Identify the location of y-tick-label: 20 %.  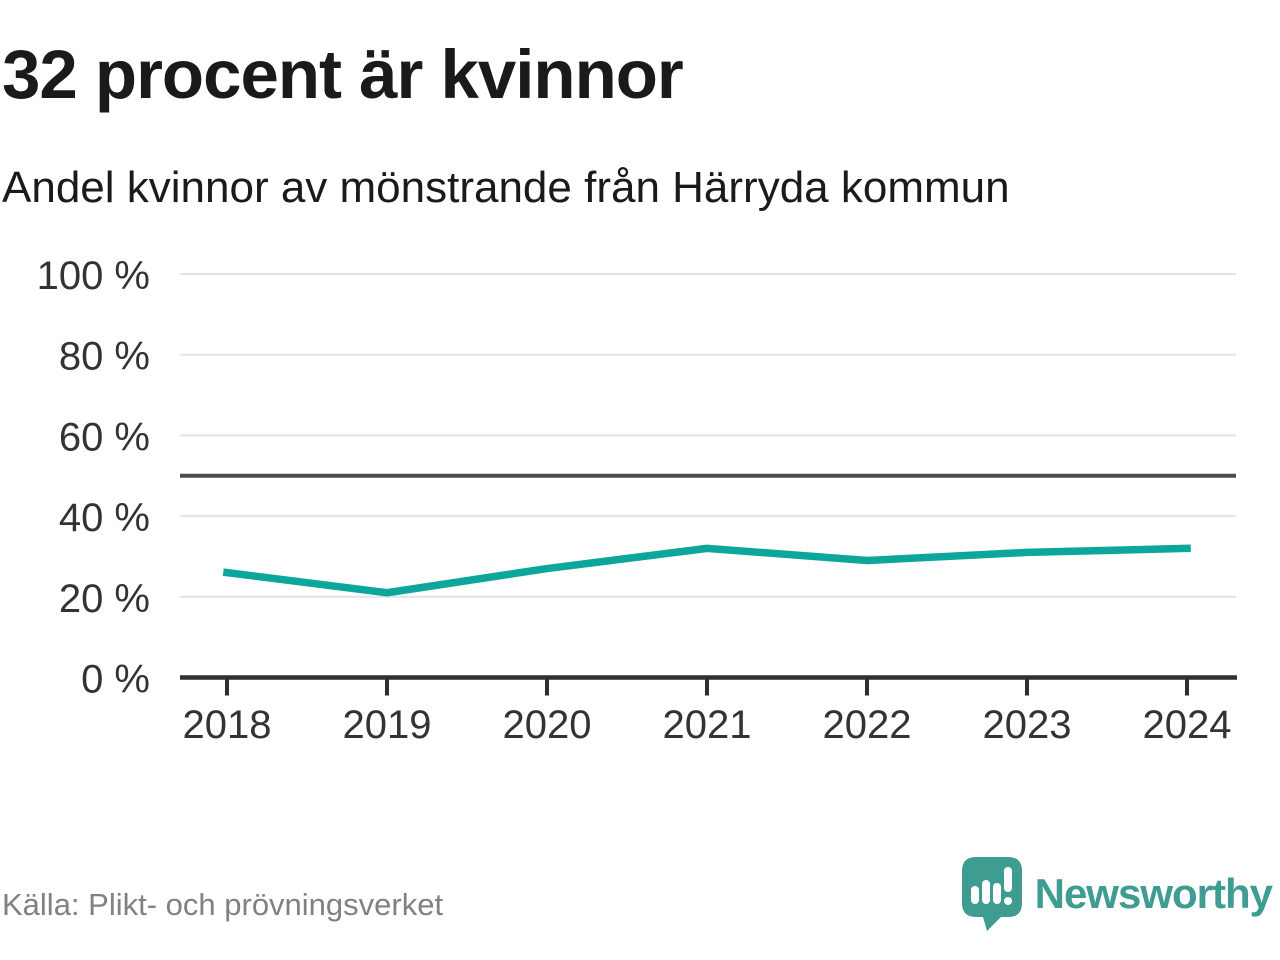
(104, 599).